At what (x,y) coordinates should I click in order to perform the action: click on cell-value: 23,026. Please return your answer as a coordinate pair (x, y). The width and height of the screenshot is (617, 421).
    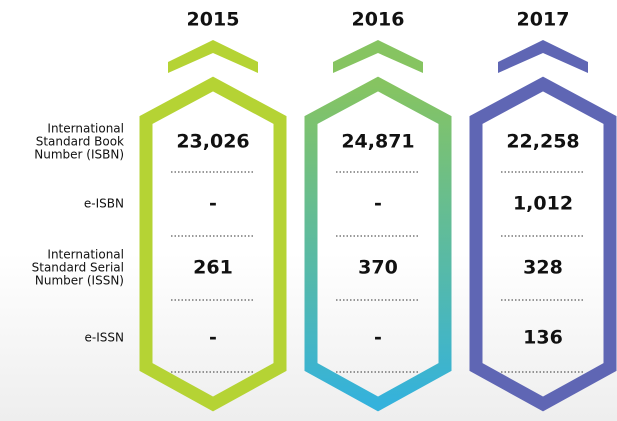
    Looking at the image, I should click on (212, 142).